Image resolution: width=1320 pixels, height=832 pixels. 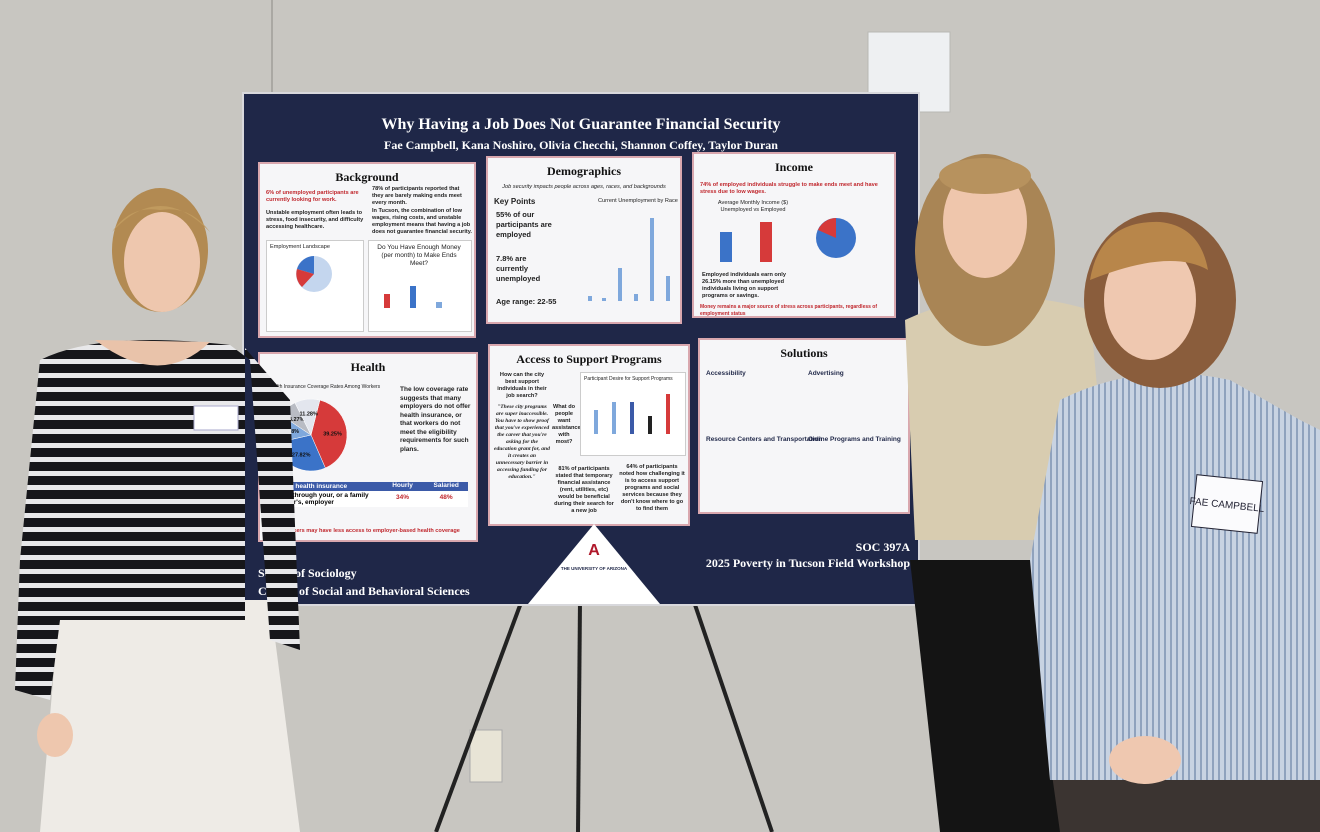 What do you see at coordinates (446, 497) in the screenshot?
I see `cell: 48%` at bounding box center [446, 497].